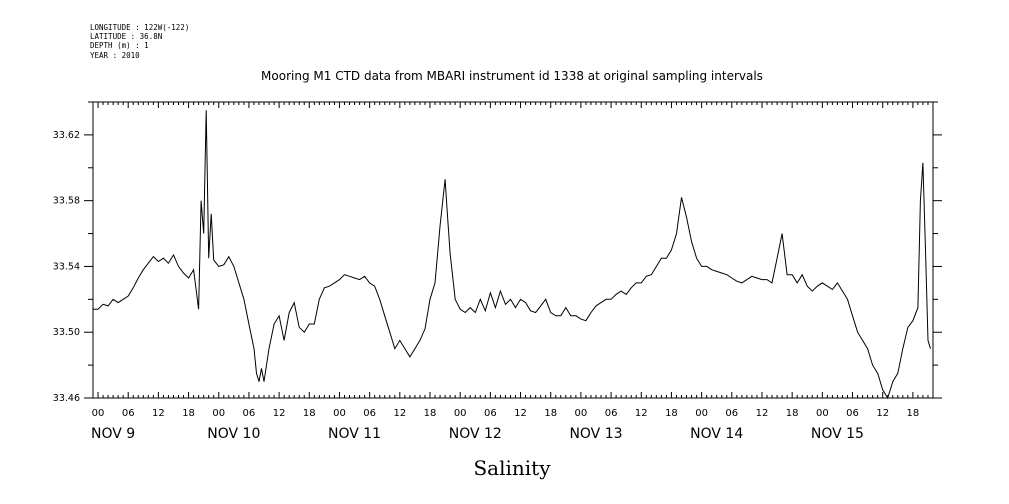 The image size is (1009, 504). Describe the element at coordinates (716, 434) in the screenshot. I see `x-day-label: NOV 14` at that location.